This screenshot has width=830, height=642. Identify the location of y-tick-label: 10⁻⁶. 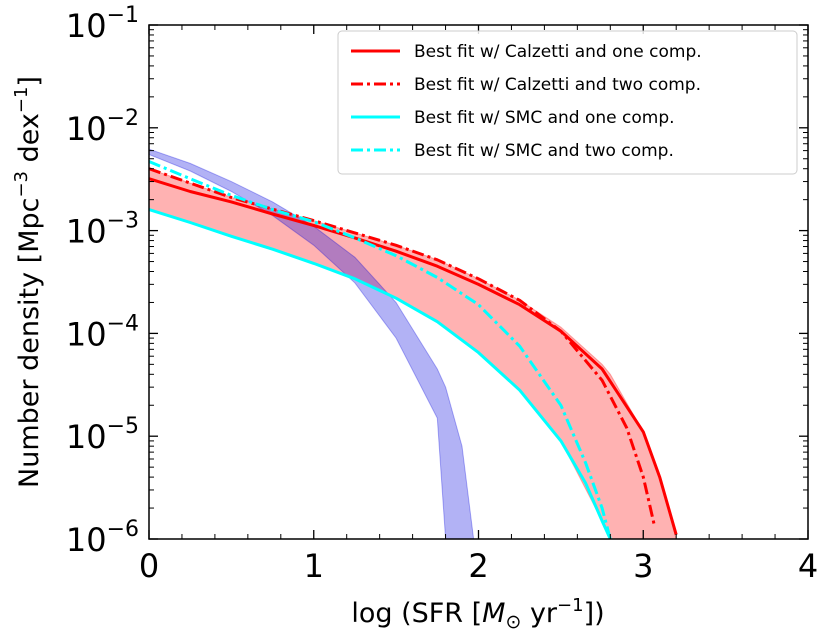
(102, 538).